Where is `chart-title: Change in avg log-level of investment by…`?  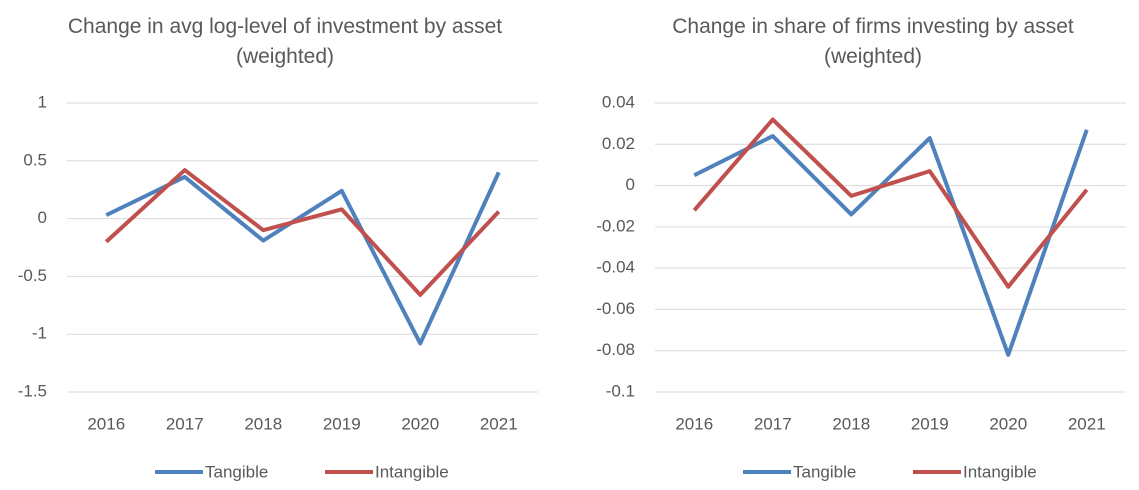 chart-title: Change in avg log-level of investment by… is located at coordinates (285, 41).